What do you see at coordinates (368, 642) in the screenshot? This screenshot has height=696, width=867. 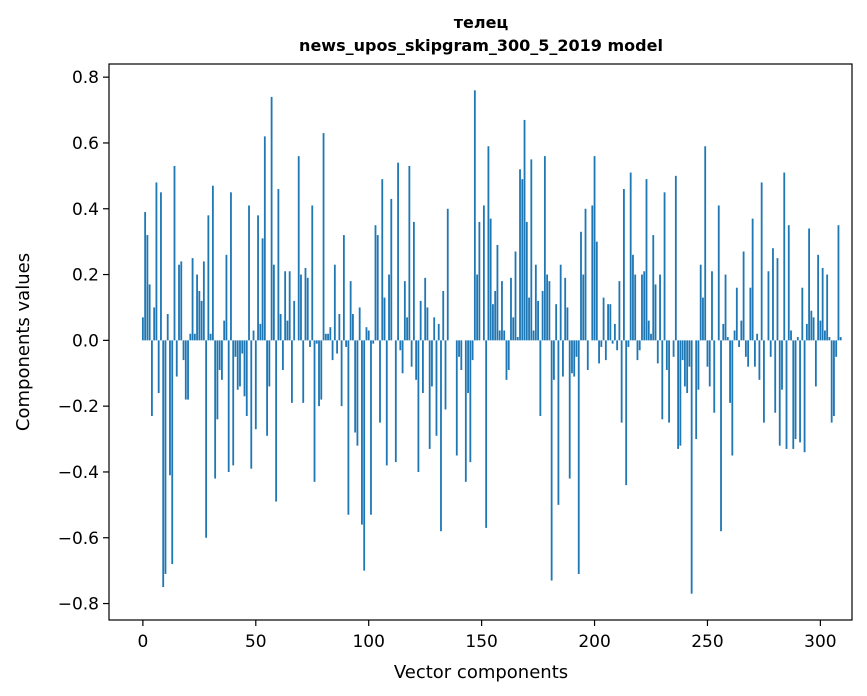 I see `x-tick-label: 100` at bounding box center [368, 642].